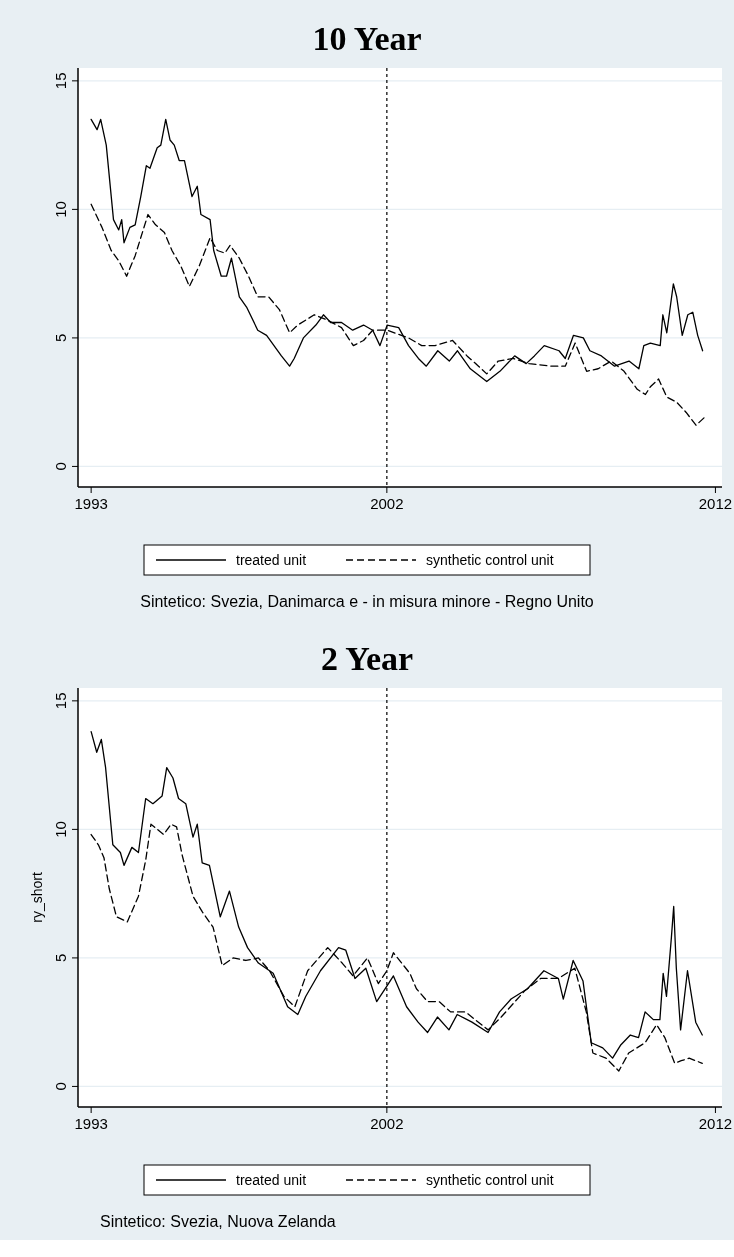 The width and height of the screenshot is (734, 1257). Describe the element at coordinates (37, 897) in the screenshot. I see `y-axis-title: ry_short` at that location.